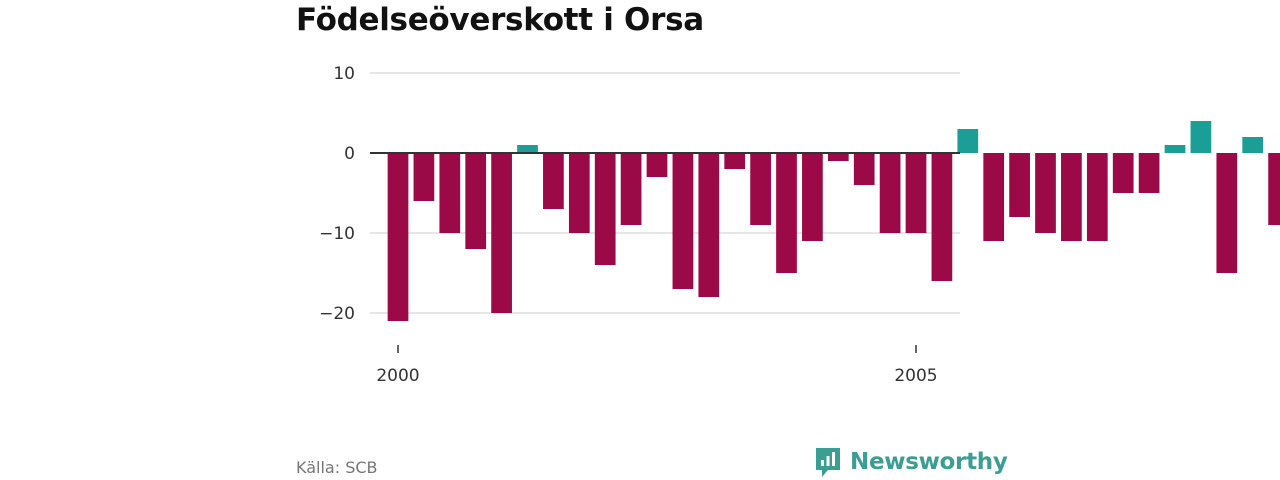 This screenshot has height=480, width=1280. Describe the element at coordinates (344, 74) in the screenshot. I see `y-tick-label: 10` at that location.